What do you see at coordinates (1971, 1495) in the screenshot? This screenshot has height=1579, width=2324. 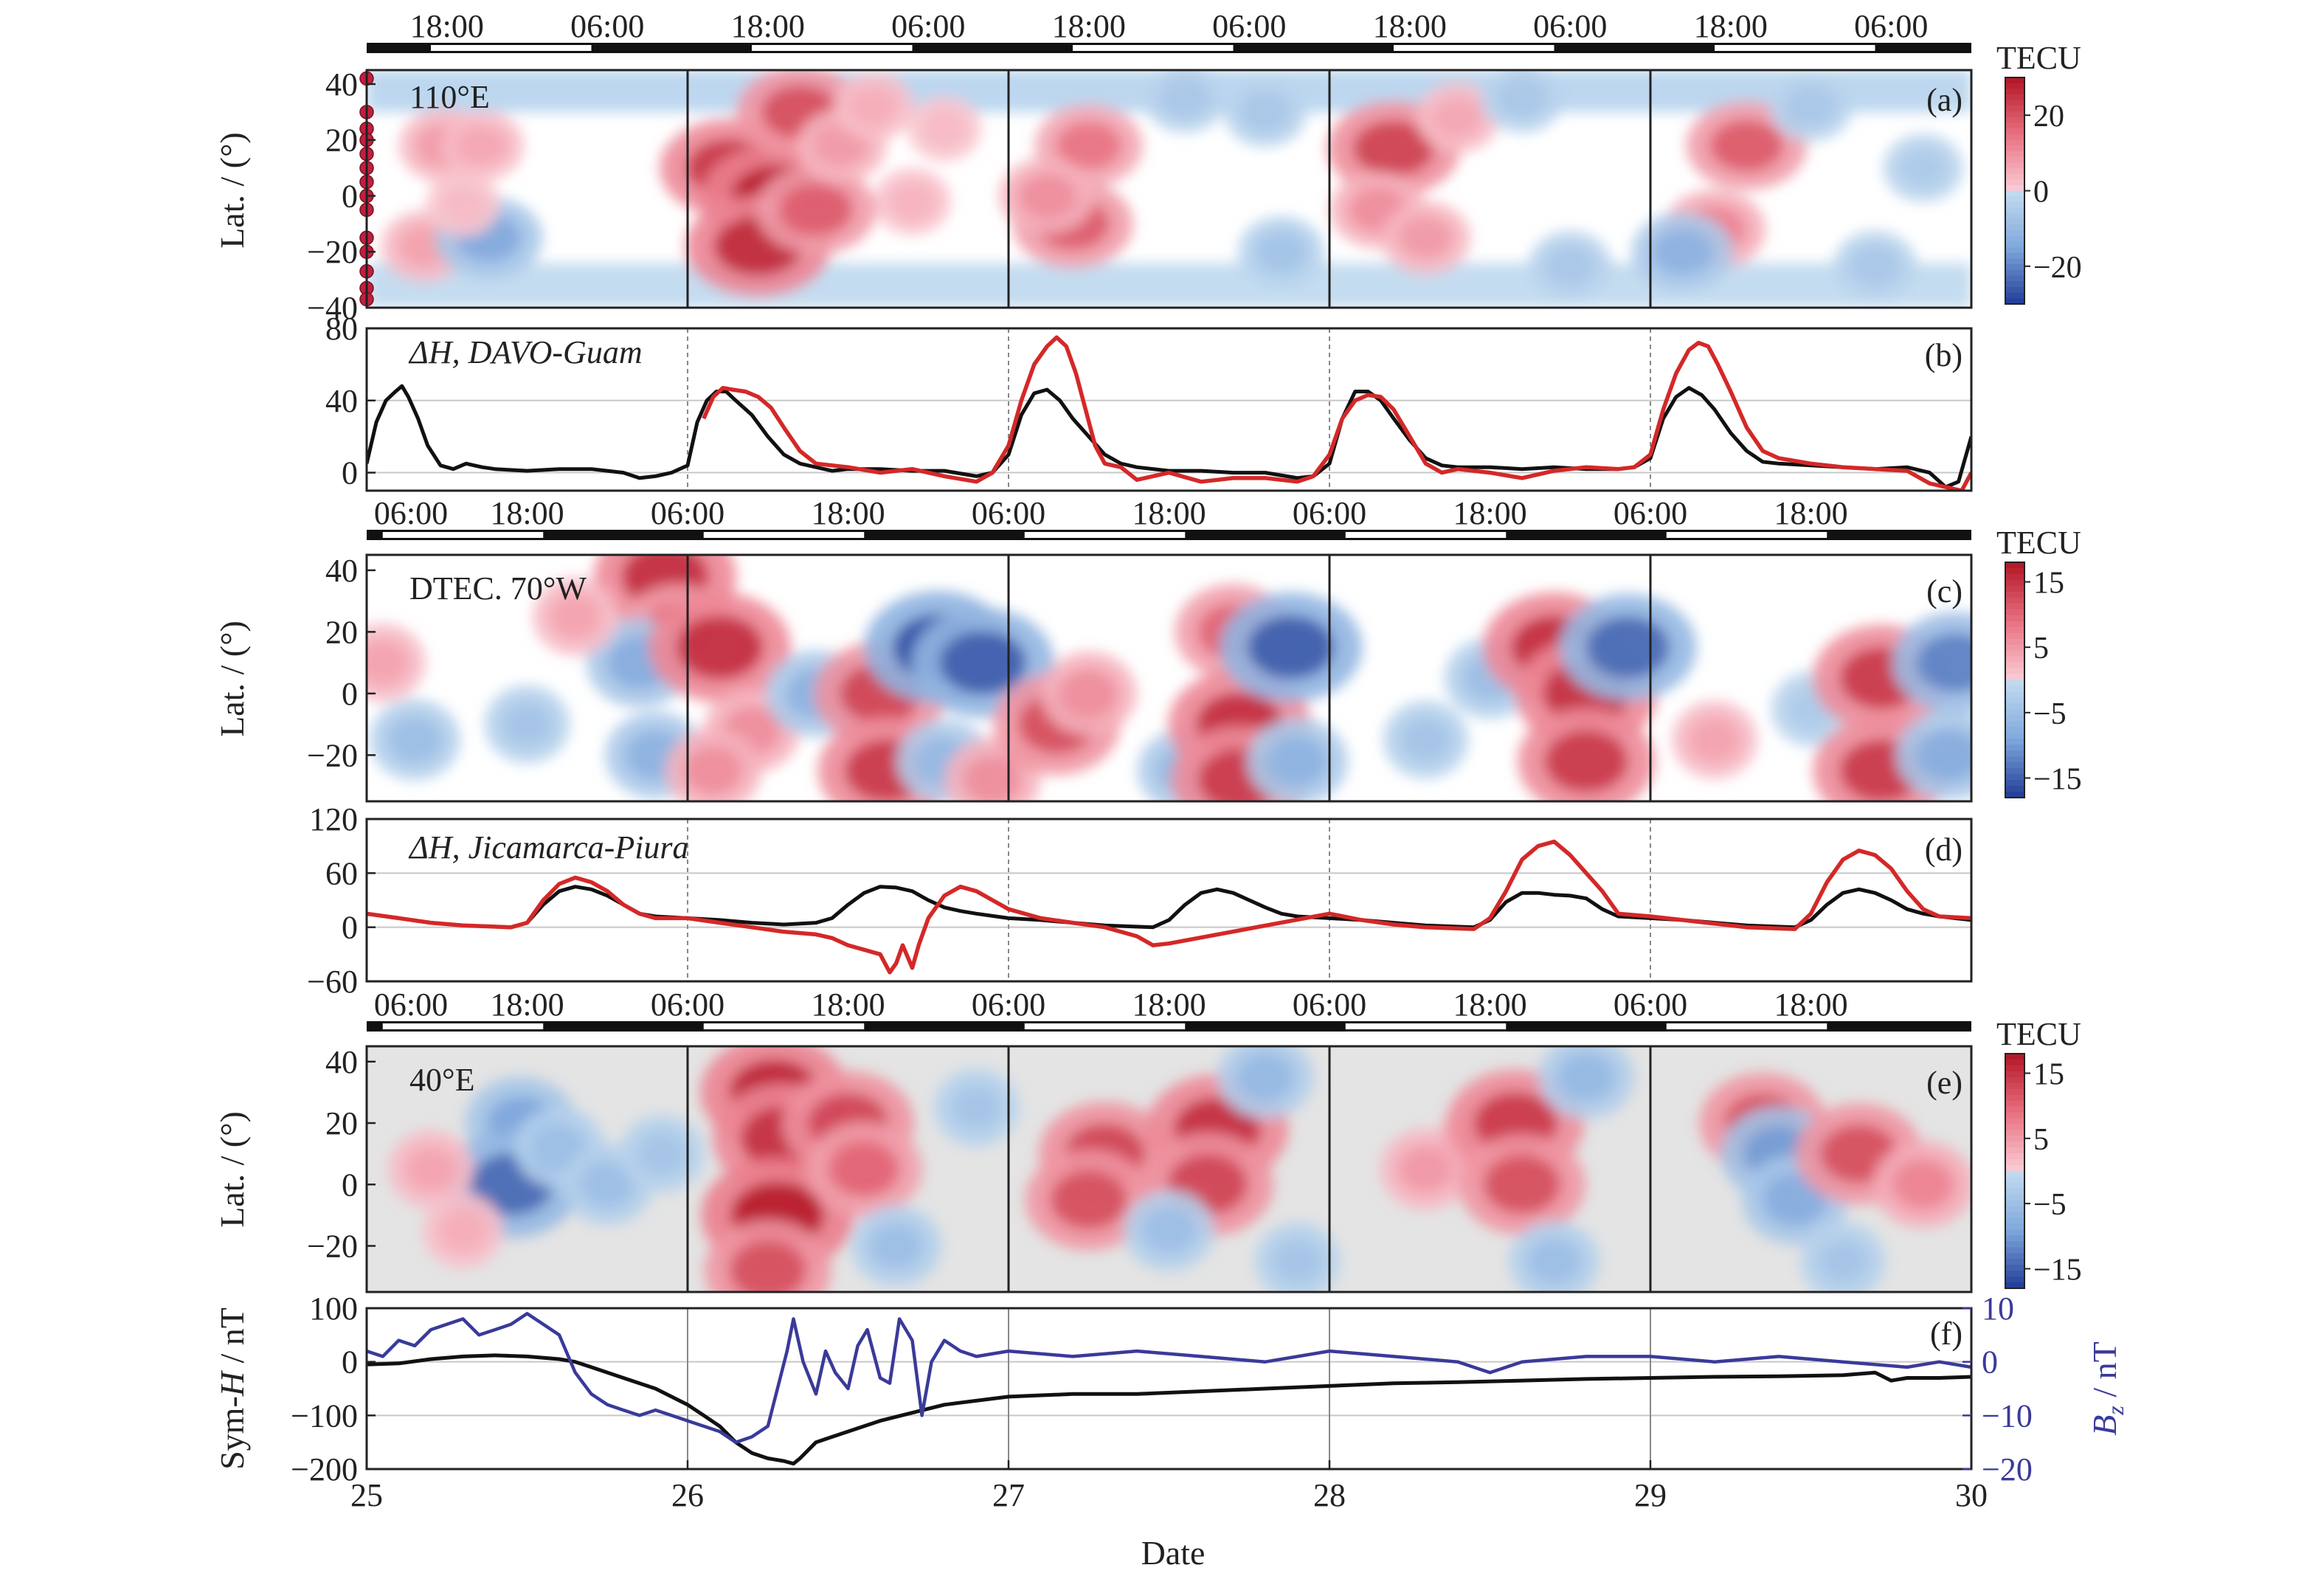 I see `x-tick-label: 30` at bounding box center [1971, 1495].